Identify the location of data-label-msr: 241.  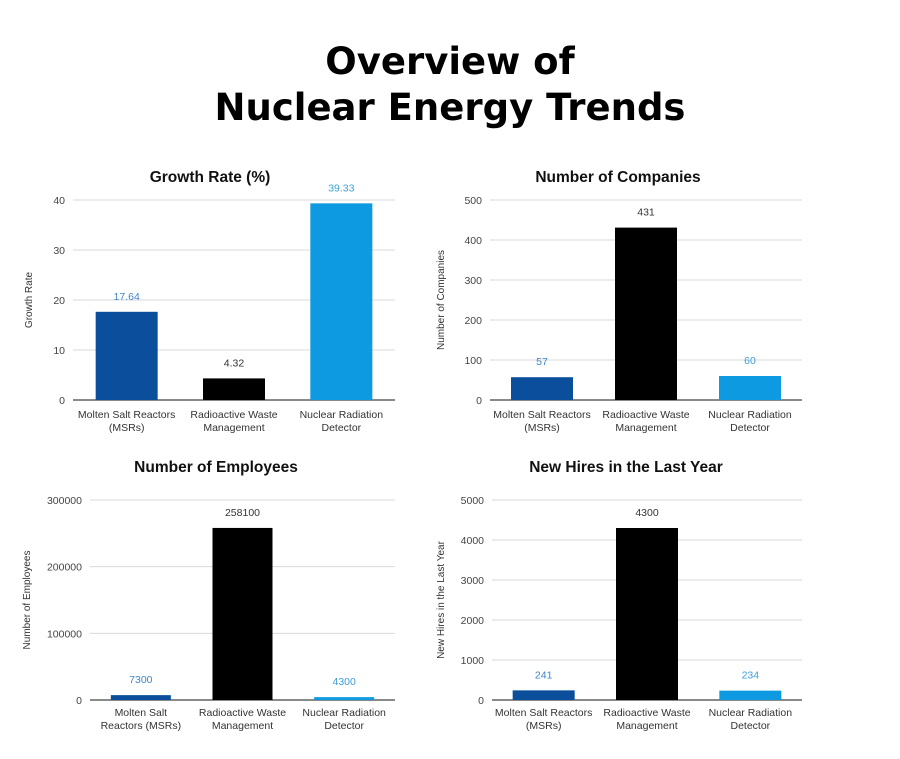
(544, 675).